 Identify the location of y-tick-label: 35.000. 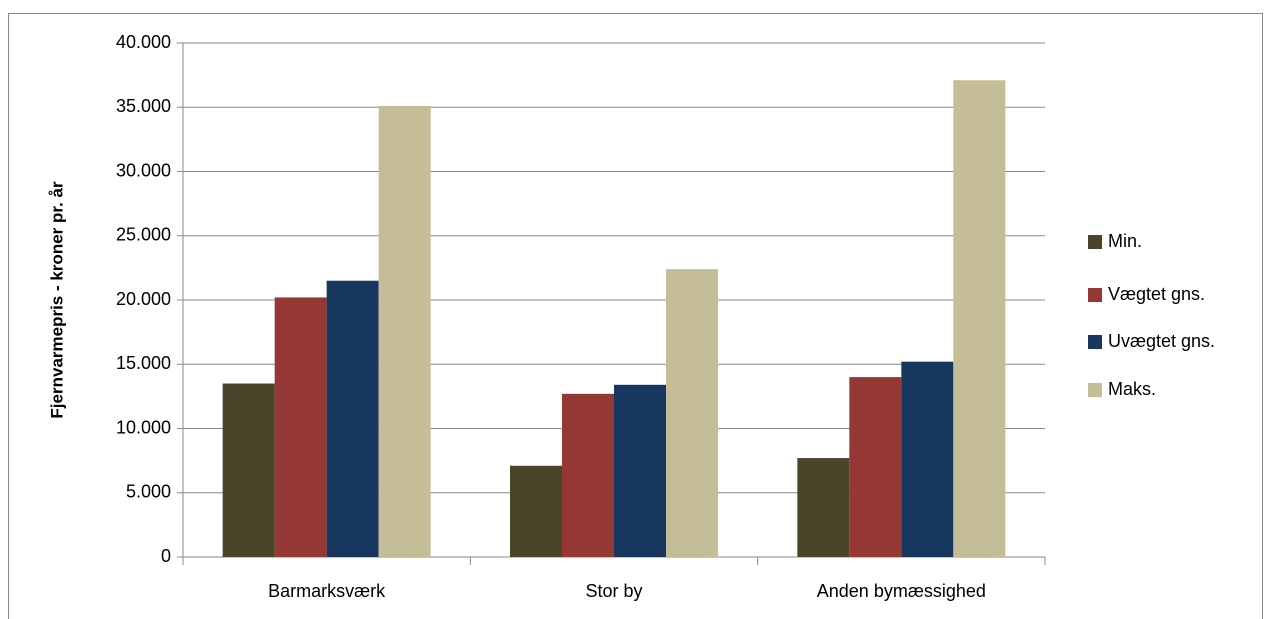
(143, 106).